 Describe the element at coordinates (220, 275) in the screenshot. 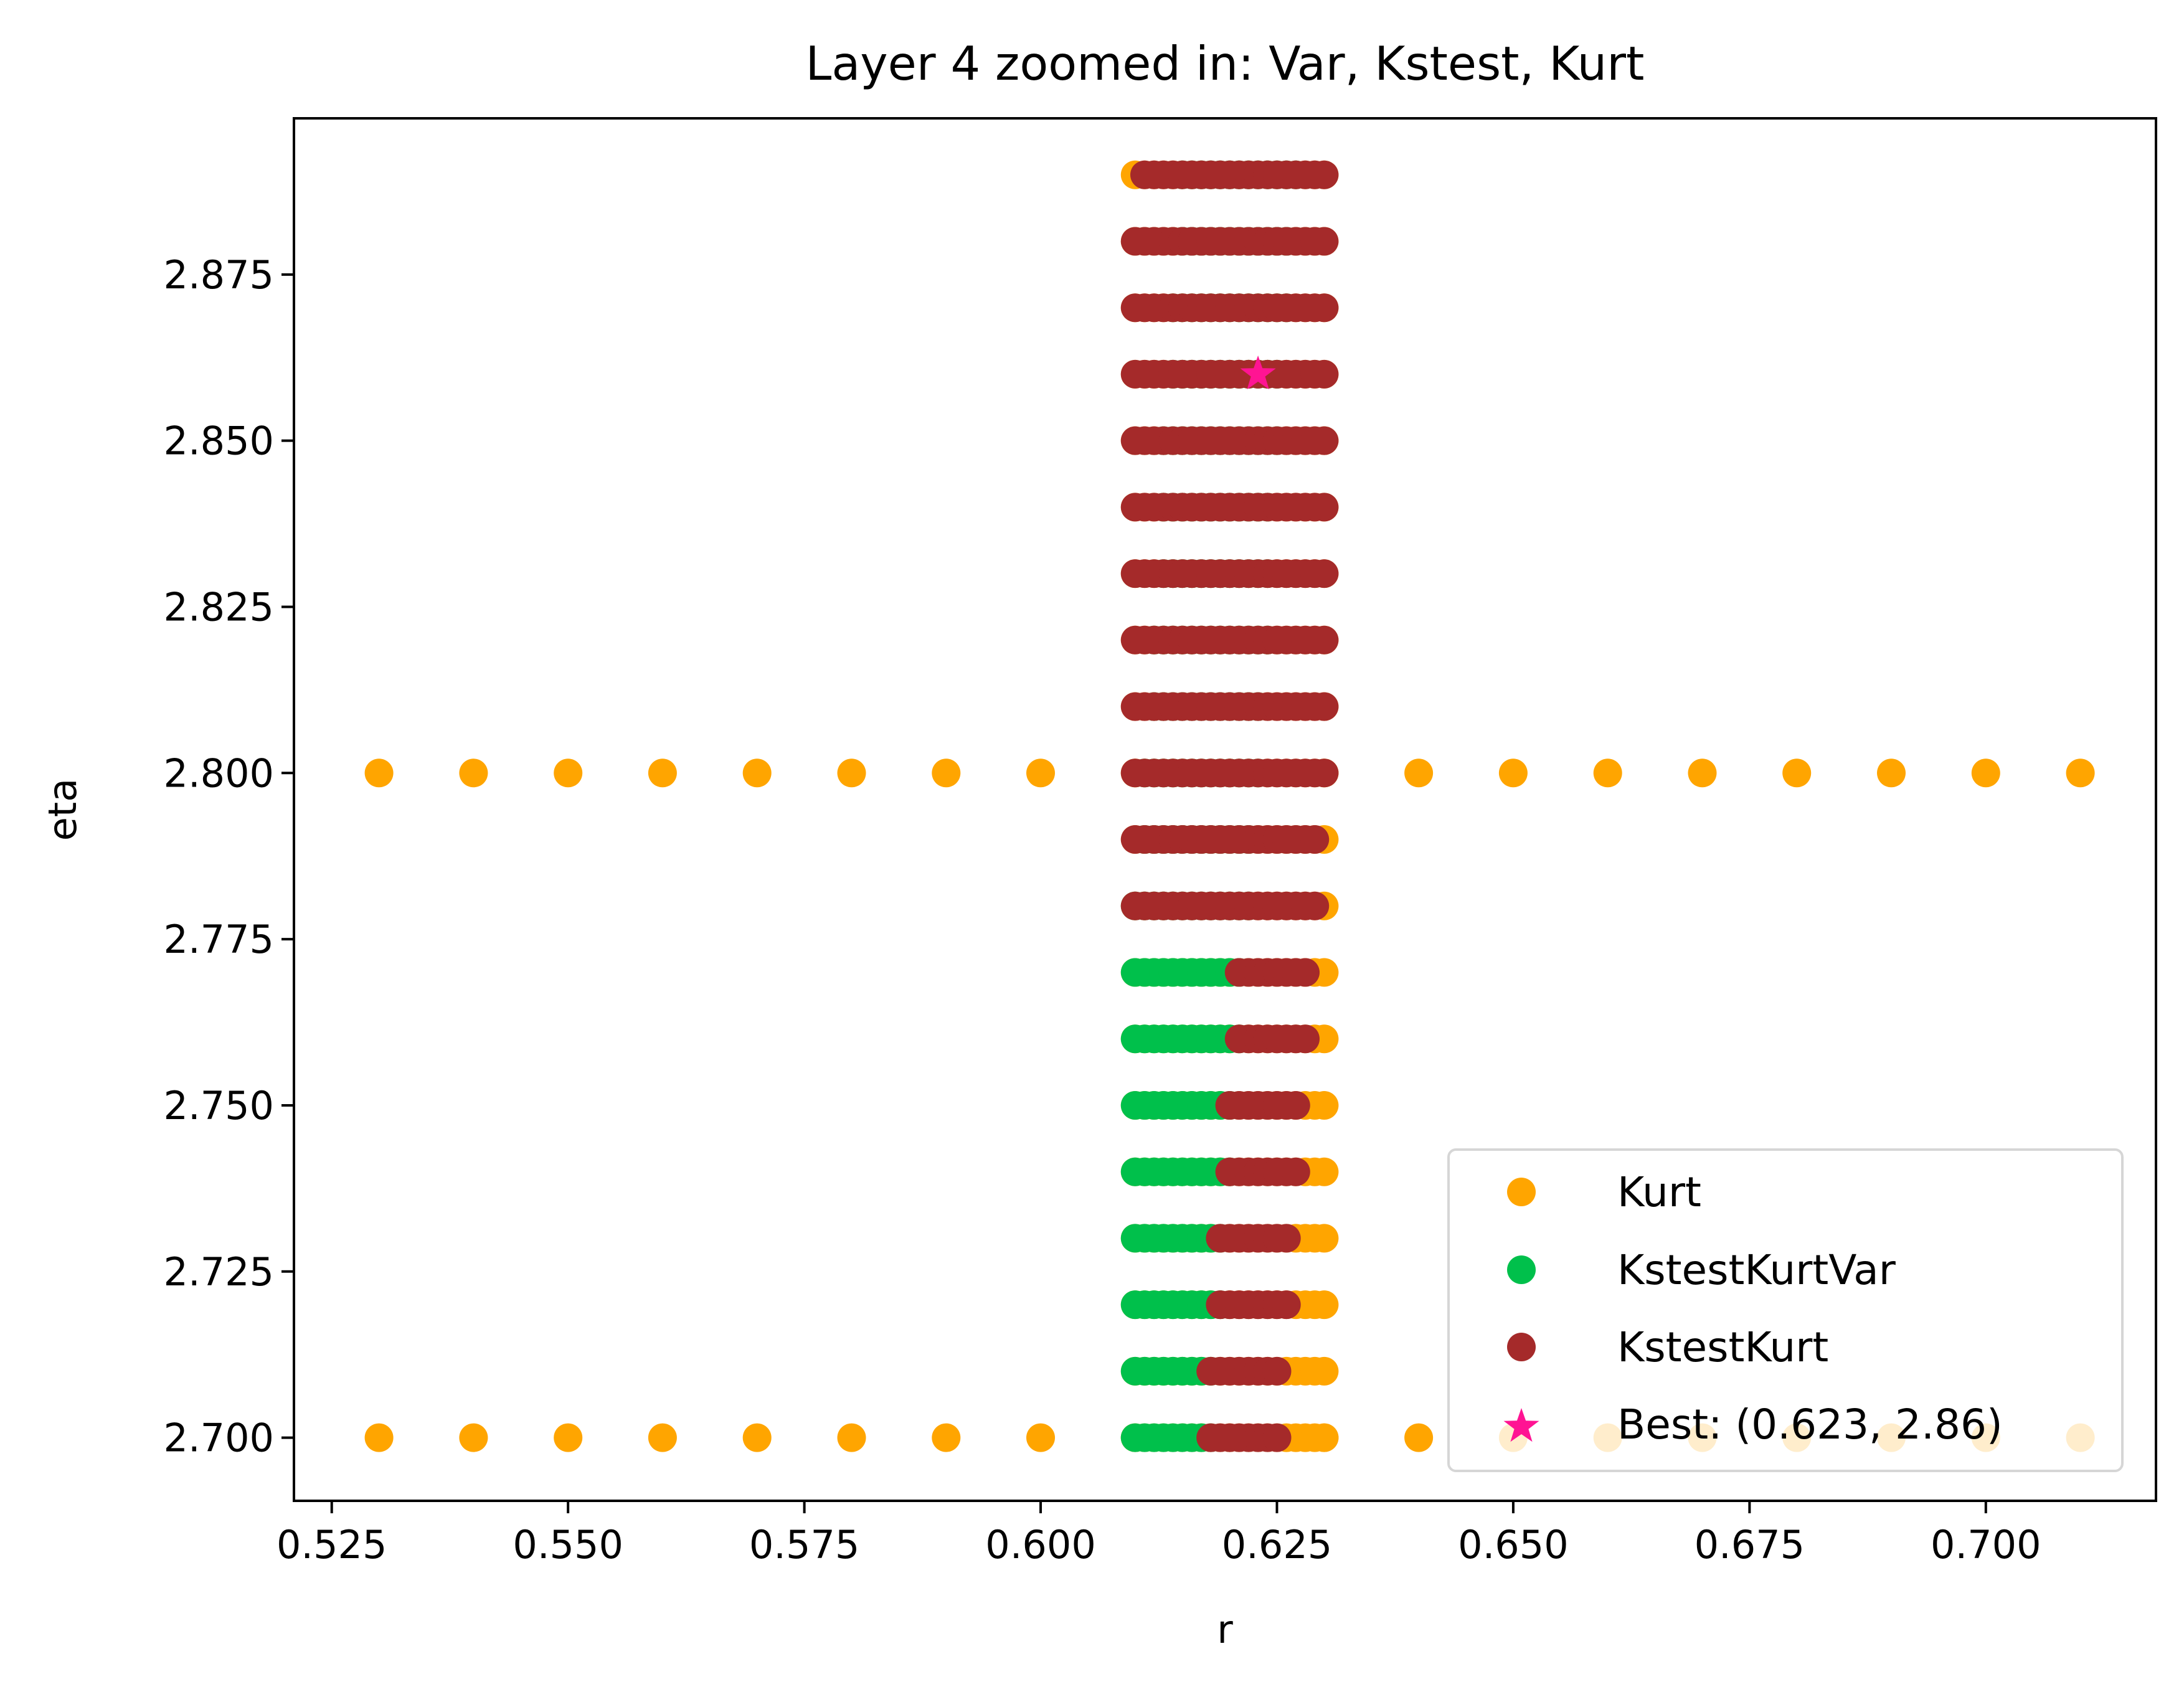

I see `y-tick-label: 2.875` at that location.